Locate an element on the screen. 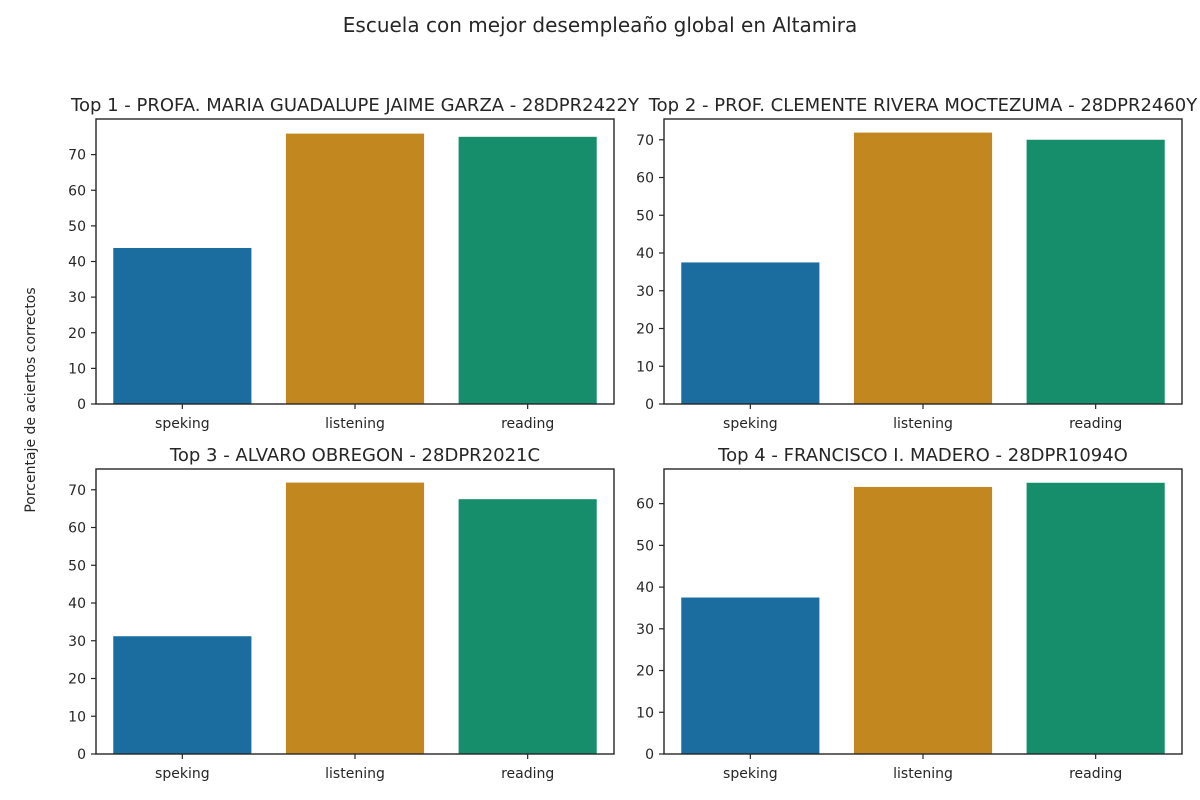  chart-title: Top 3 - ALVARO OBREGON - 28DPR2021C is located at coordinates (354, 455).